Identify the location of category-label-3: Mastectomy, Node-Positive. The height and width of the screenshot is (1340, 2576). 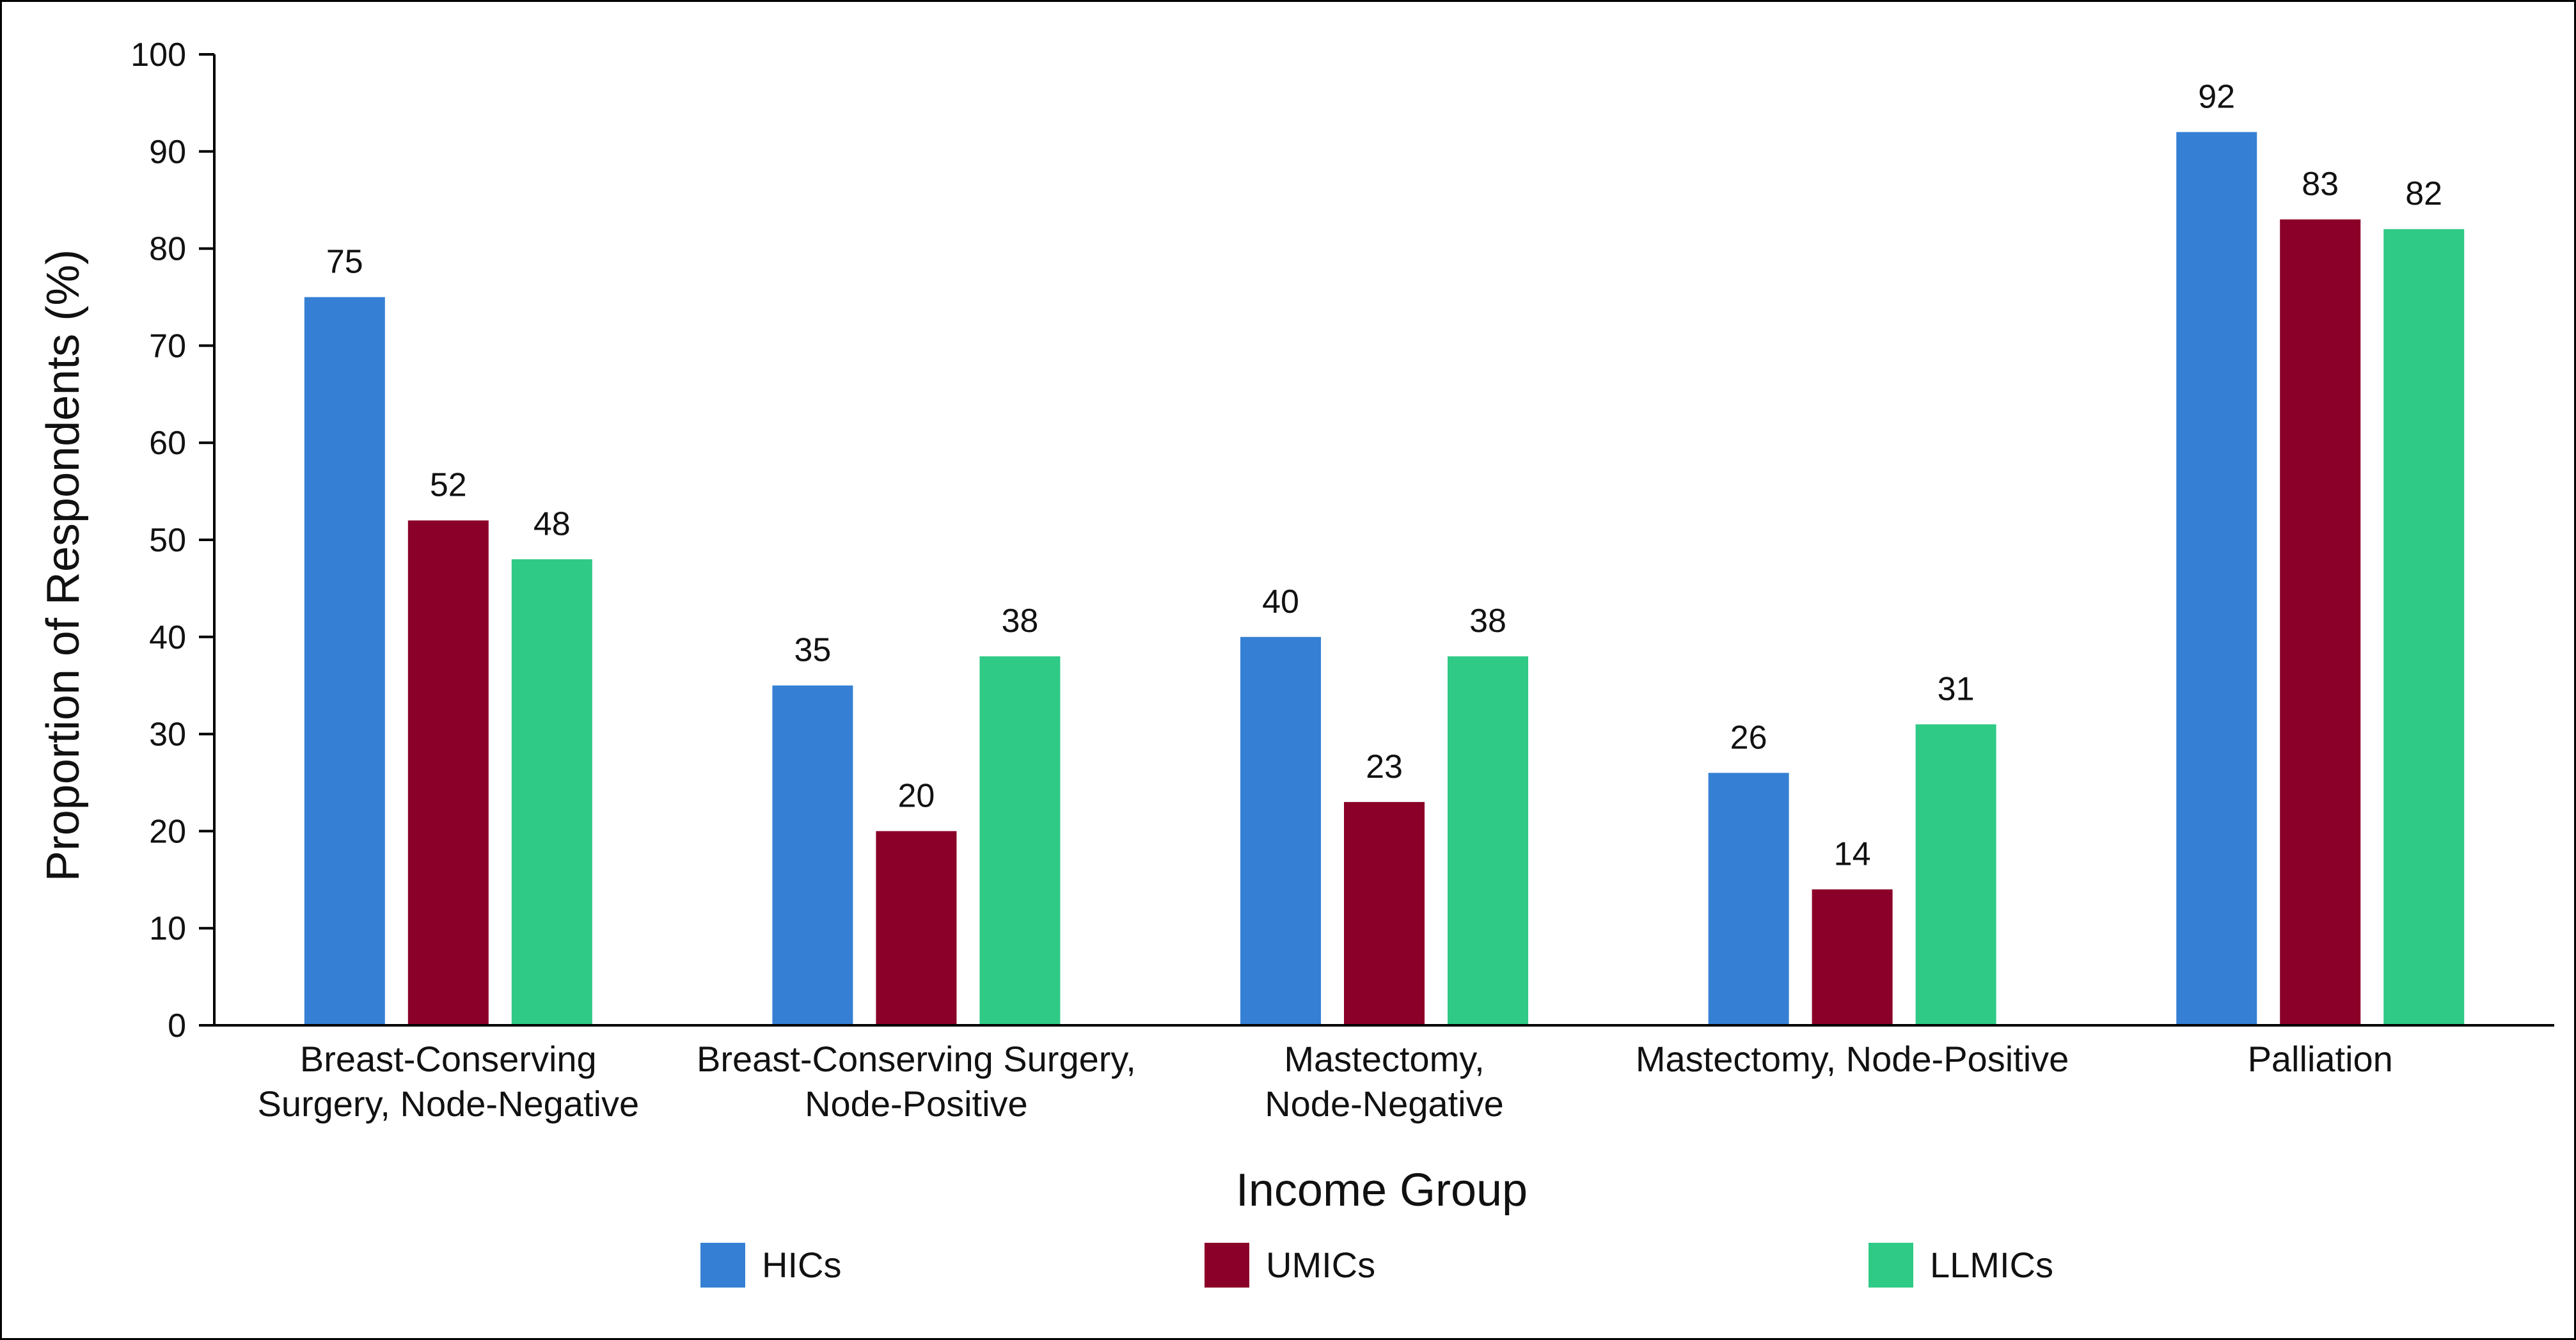
(1852, 1059).